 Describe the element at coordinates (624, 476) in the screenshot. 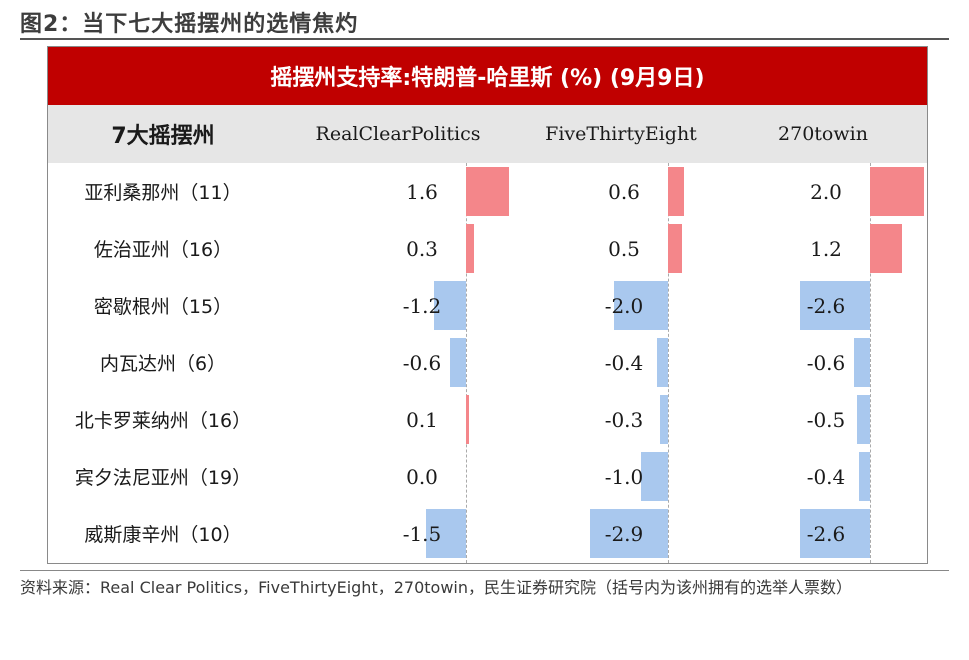

I see `value-label-538: -1.0` at that location.